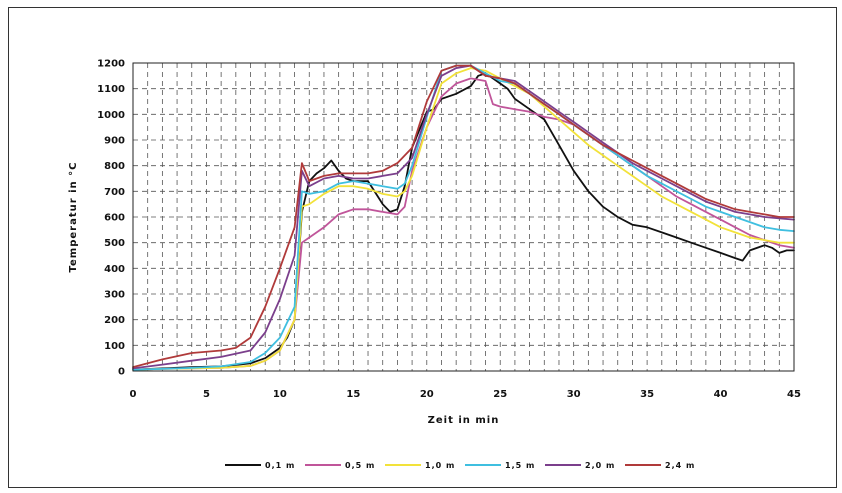  I want to click on y-tick-label: 600, so click(114, 218).